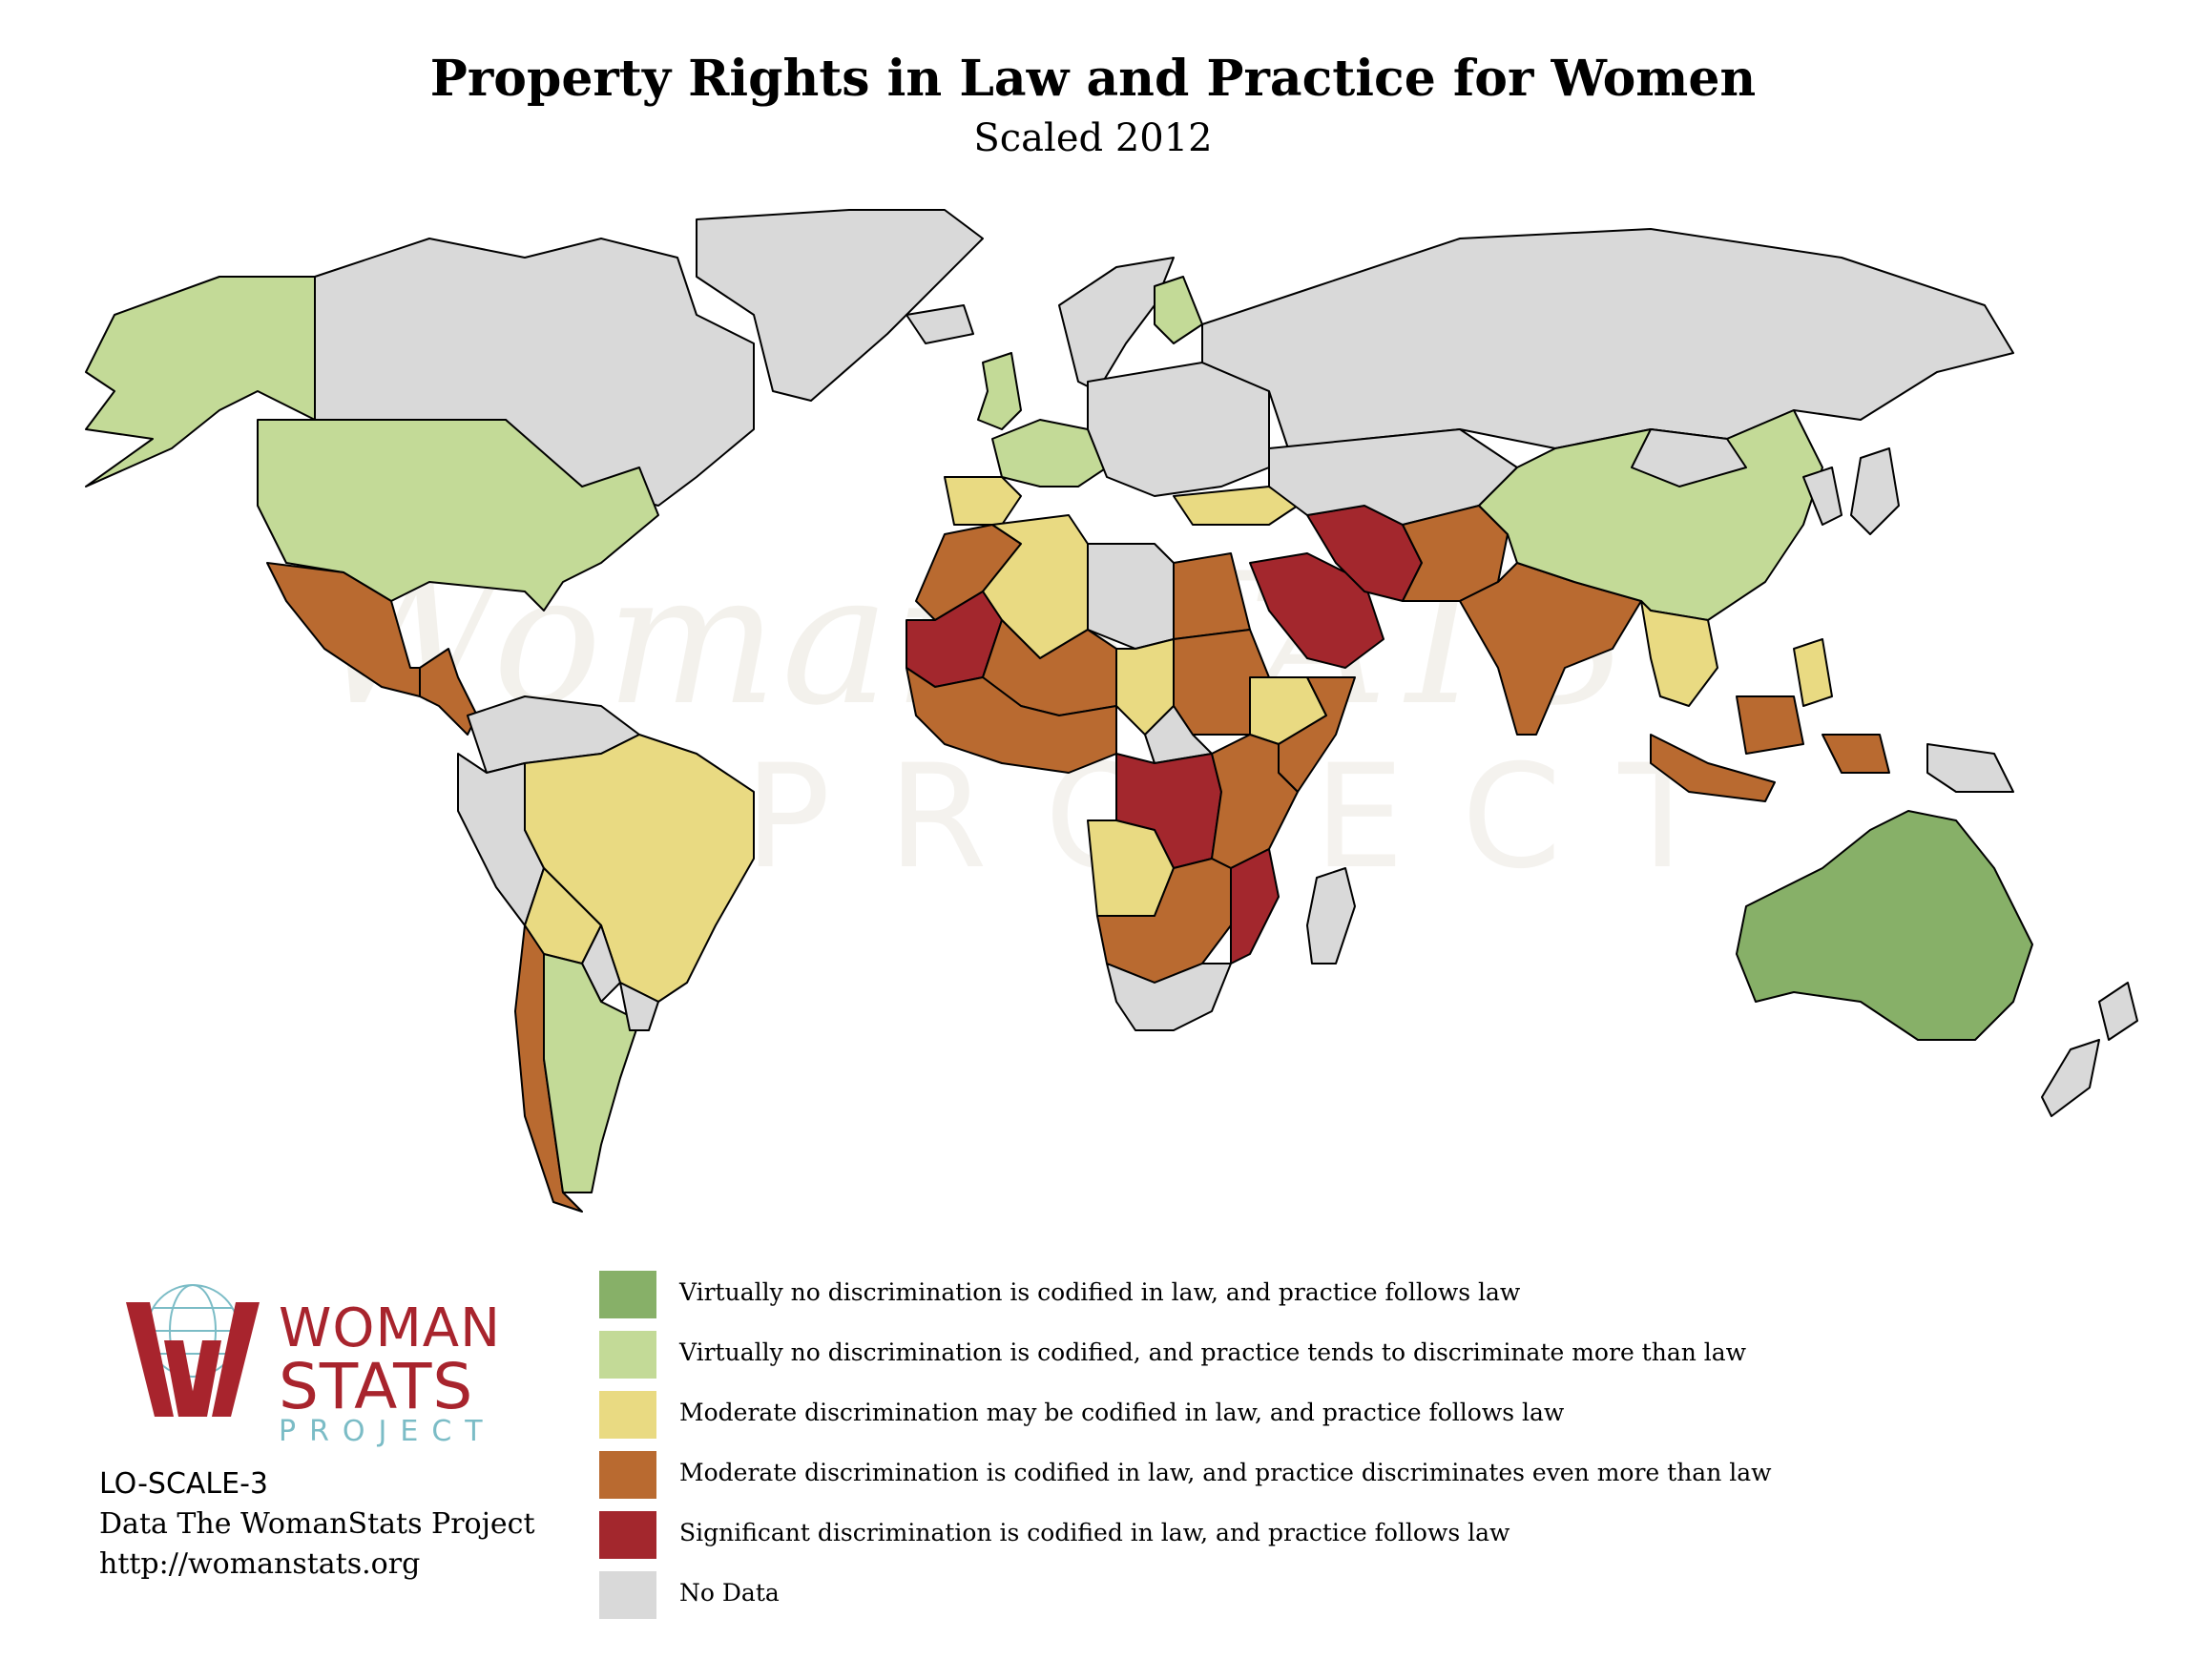  Describe the element at coordinates (591, 1073) in the screenshot. I see `region-argentina` at that location.